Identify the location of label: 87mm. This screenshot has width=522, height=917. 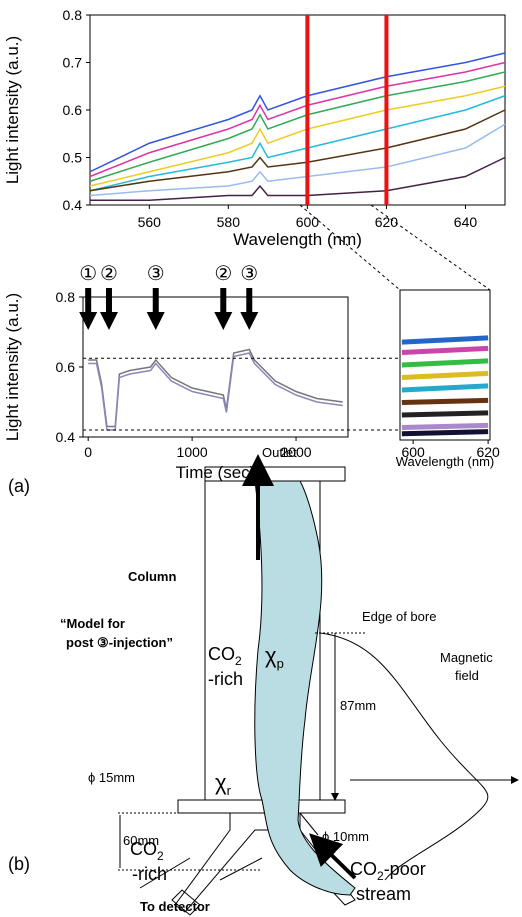
(358, 705).